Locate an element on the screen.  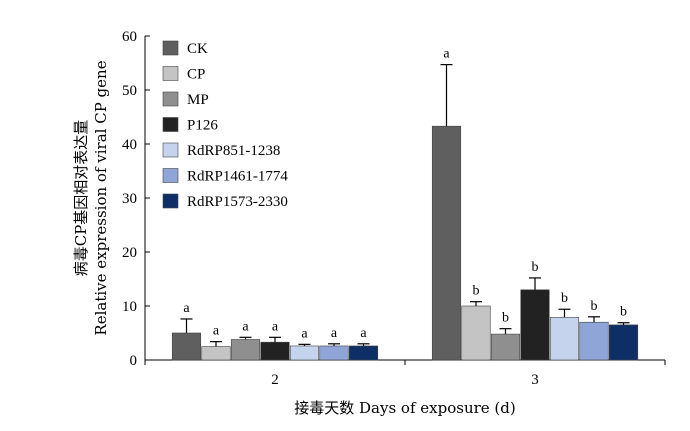
legend-label: RdRP851-1238 is located at coordinates (233, 151).